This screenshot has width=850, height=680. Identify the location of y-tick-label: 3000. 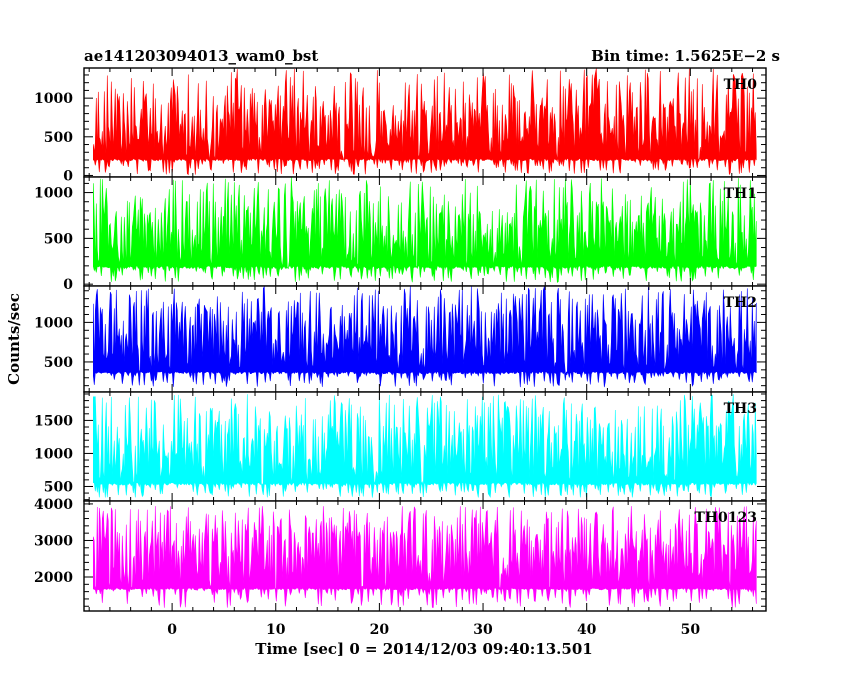
(53, 541).